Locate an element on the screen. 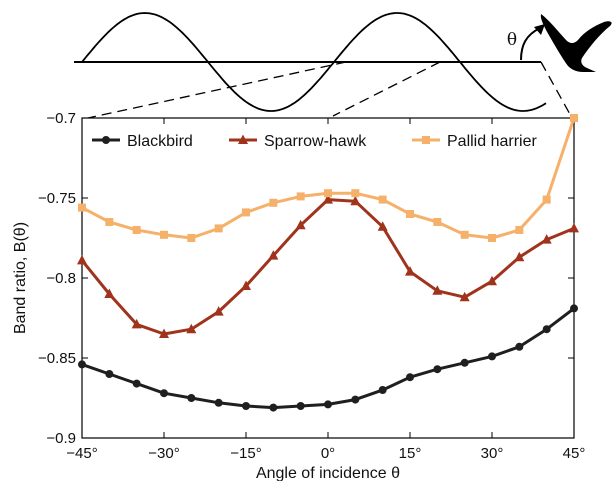 The image size is (616, 481). y-tick-label: −0.9 is located at coordinates (61, 438).